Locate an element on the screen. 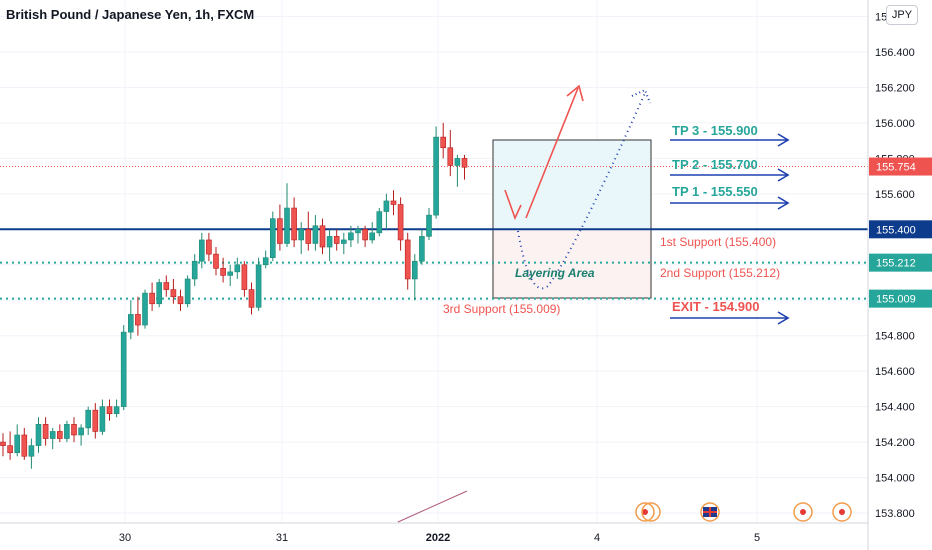  price-tick-label: 156.400 is located at coordinates (895, 53).